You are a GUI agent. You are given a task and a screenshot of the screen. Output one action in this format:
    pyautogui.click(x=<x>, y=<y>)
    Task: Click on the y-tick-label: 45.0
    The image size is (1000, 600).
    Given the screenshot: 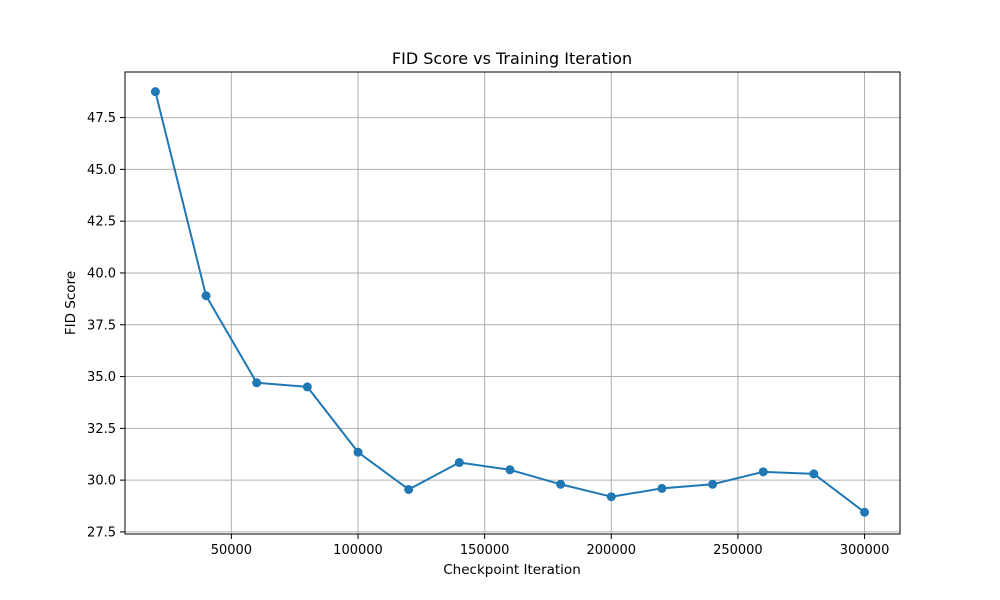 What is the action you would take?
    pyautogui.click(x=101, y=170)
    